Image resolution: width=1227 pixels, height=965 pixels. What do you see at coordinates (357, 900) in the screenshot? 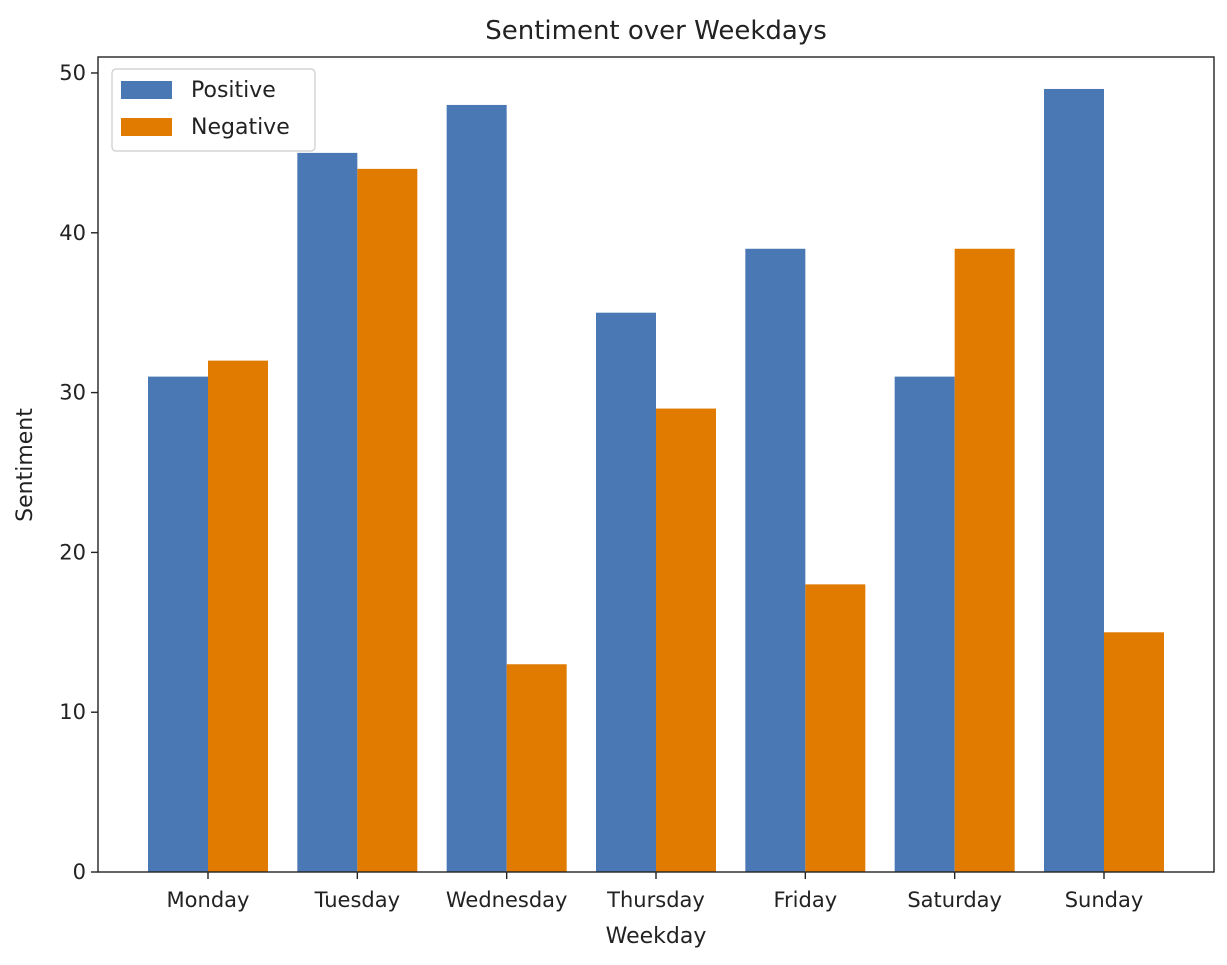
I see `x-tick-label-tuesday: Tuesday` at bounding box center [357, 900].